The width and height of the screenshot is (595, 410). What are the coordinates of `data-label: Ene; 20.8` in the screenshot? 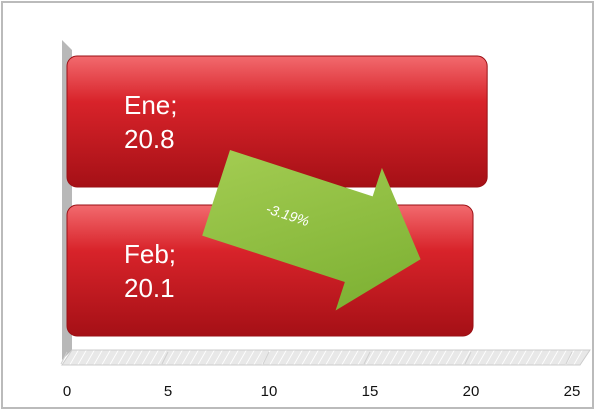 It's located at (151, 121).